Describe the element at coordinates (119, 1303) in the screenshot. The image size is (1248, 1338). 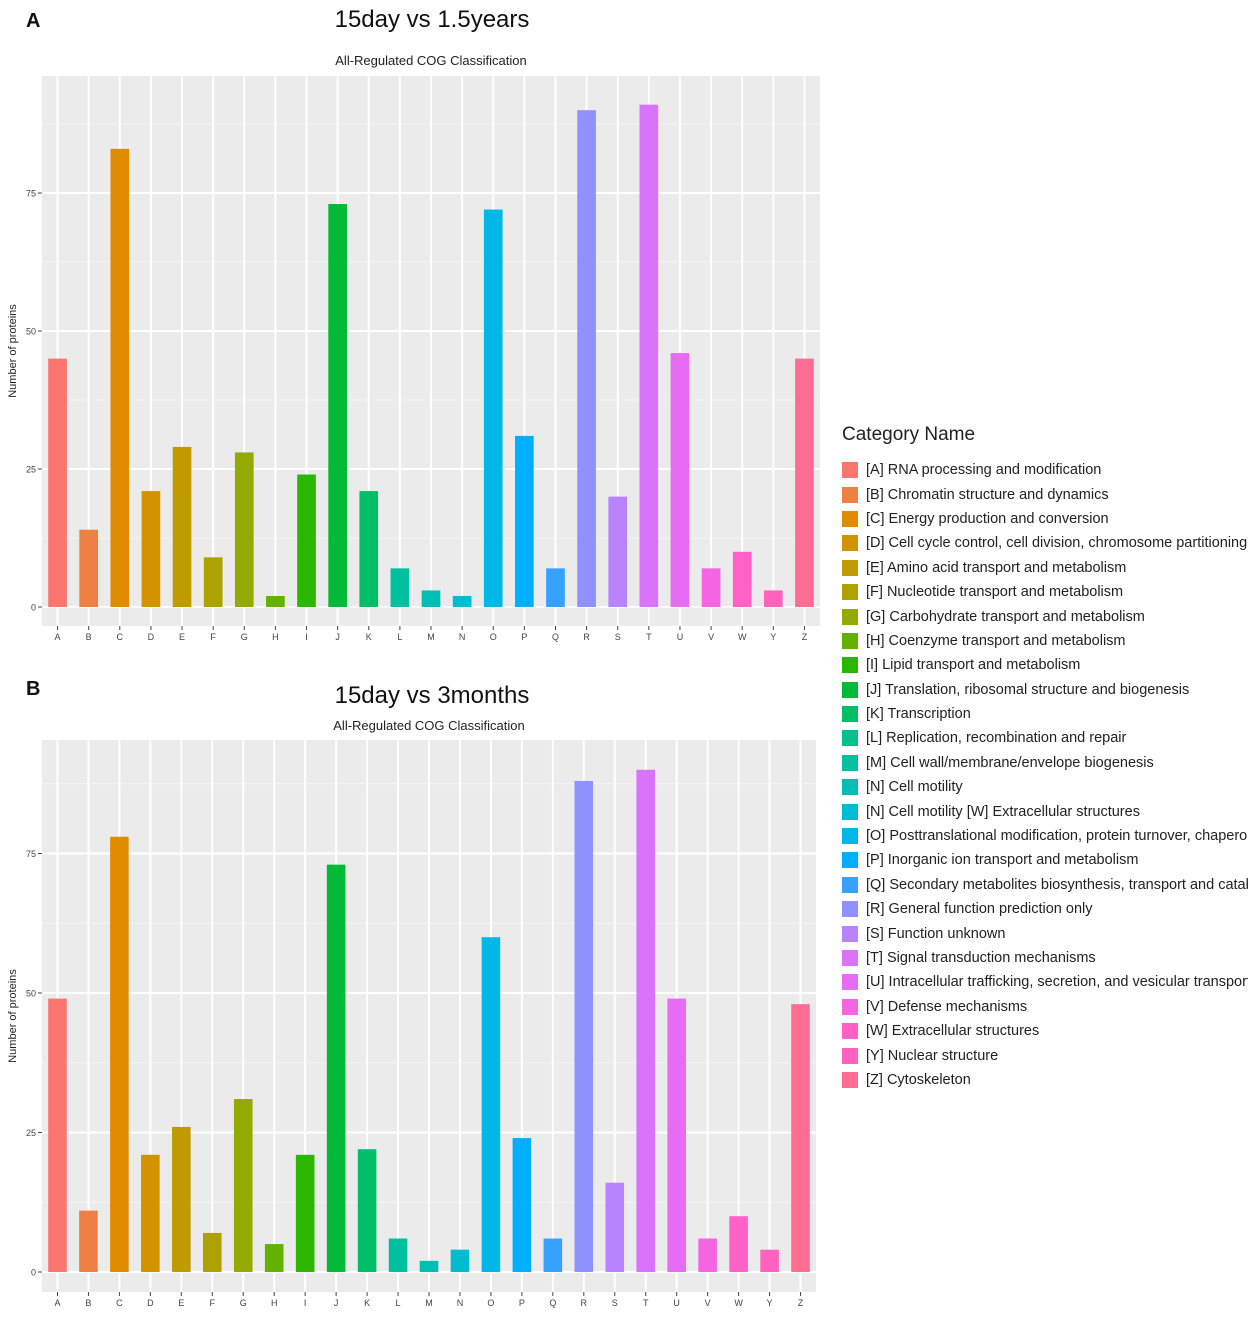
I see `x-tick-label: C` at that location.